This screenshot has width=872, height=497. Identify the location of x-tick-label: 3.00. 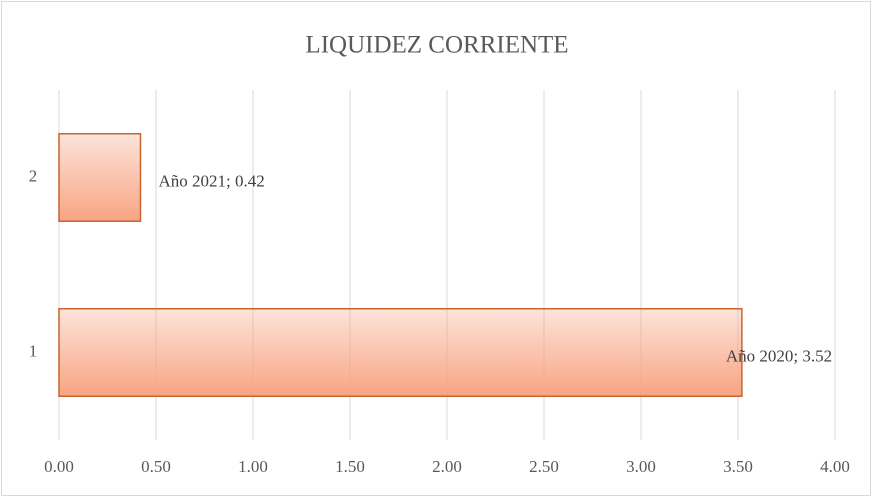
(641, 466).